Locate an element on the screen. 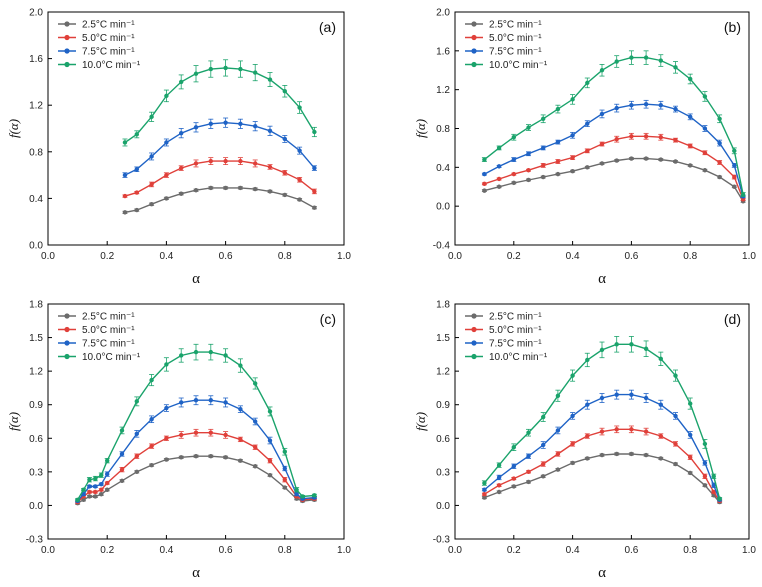 Image resolution: width=762 pixels, height=587 pixels. y-tick-label: 0.0 is located at coordinates (443, 207).